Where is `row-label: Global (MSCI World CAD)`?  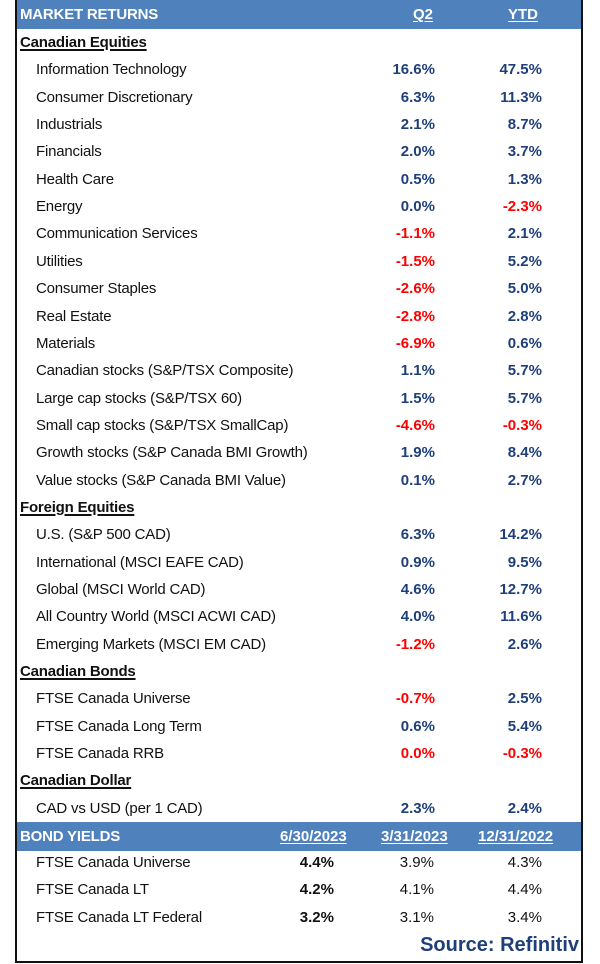 row-label: Global (MSCI World CAD) is located at coordinates (121, 589).